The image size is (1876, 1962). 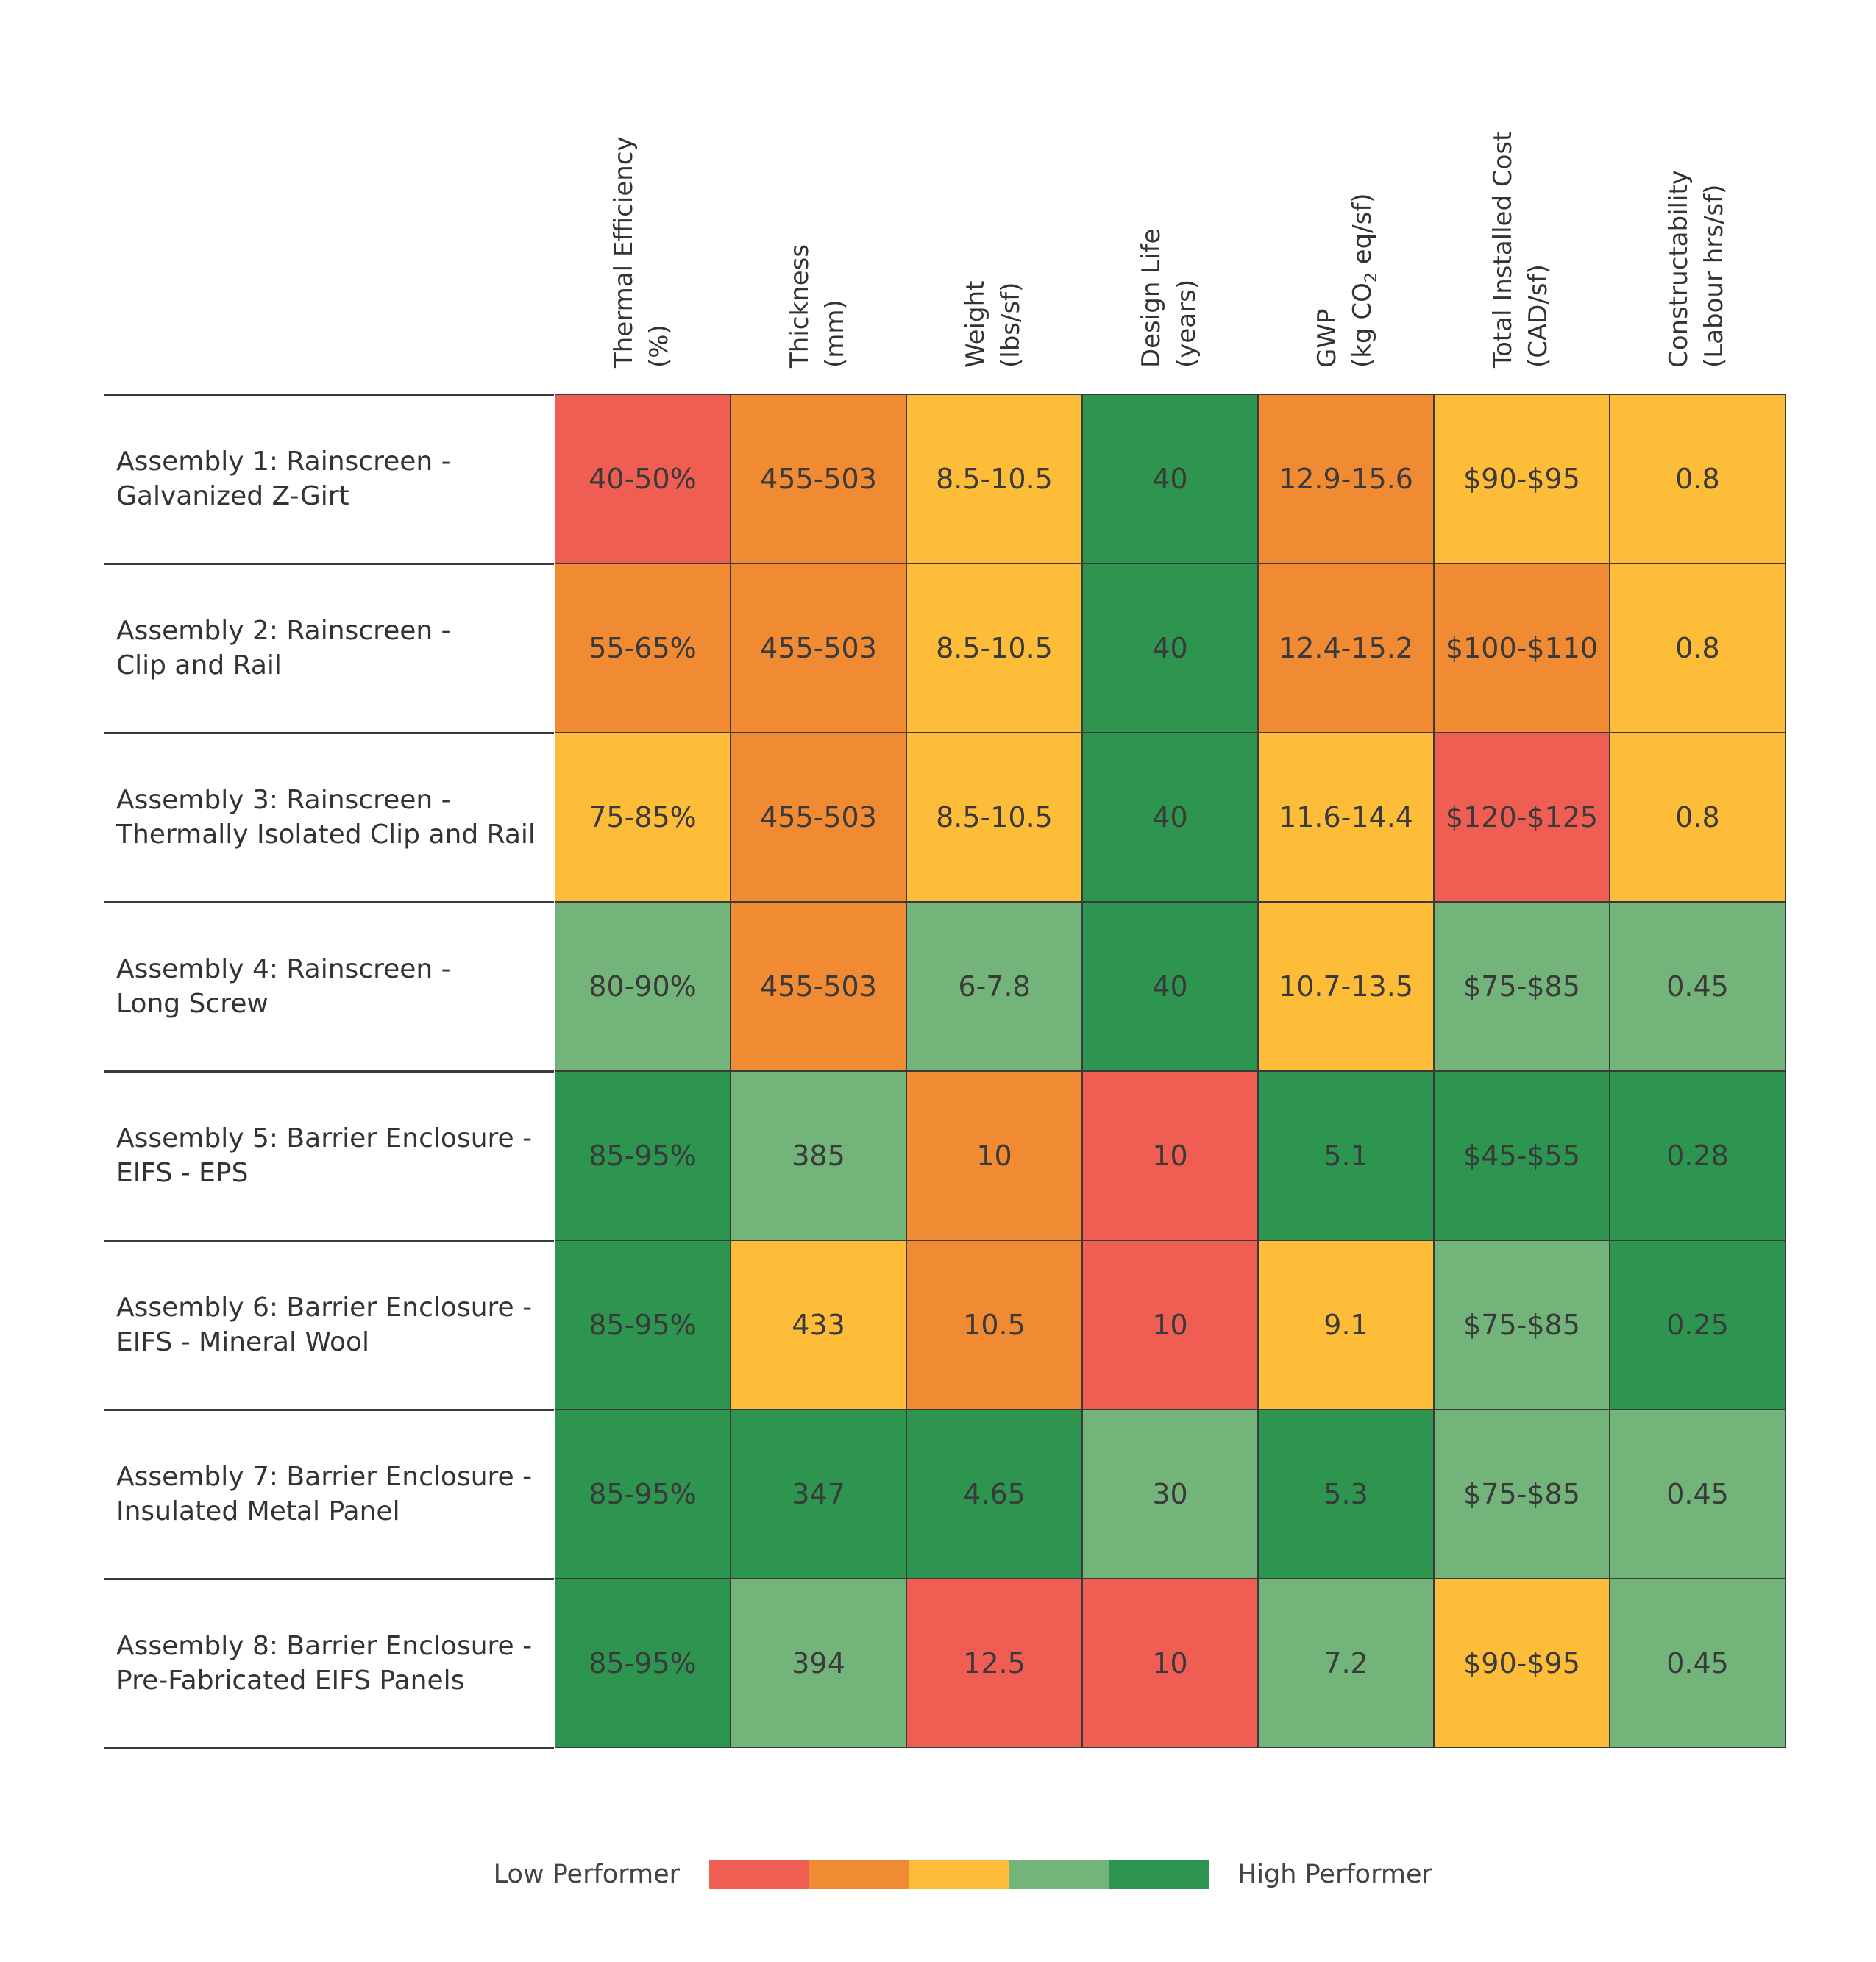 What do you see at coordinates (994, 1664) in the screenshot?
I see `heatmap-cell: 12.5` at bounding box center [994, 1664].